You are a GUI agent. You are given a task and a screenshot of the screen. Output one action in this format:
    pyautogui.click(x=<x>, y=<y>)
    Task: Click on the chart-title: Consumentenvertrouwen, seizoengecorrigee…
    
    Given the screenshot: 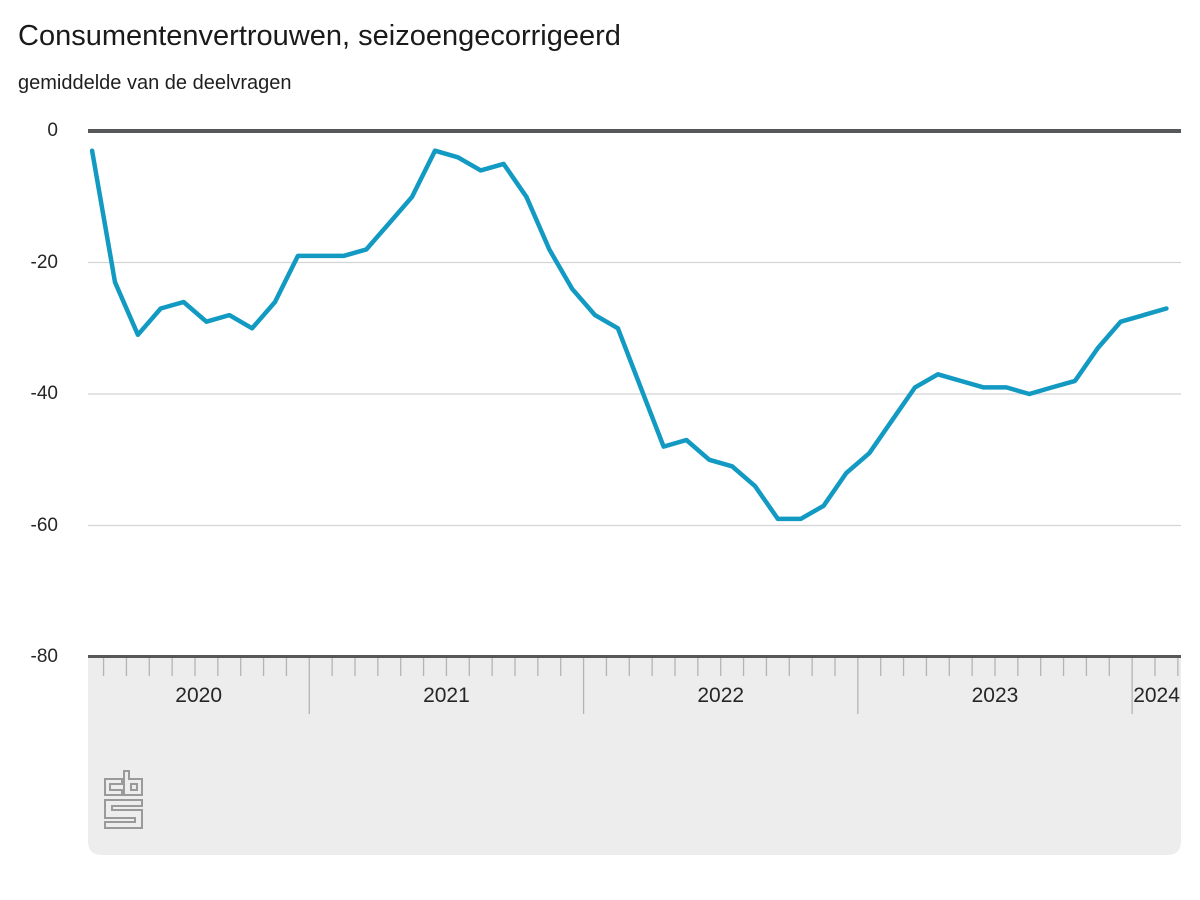 What is the action you would take?
    pyautogui.click(x=319, y=36)
    